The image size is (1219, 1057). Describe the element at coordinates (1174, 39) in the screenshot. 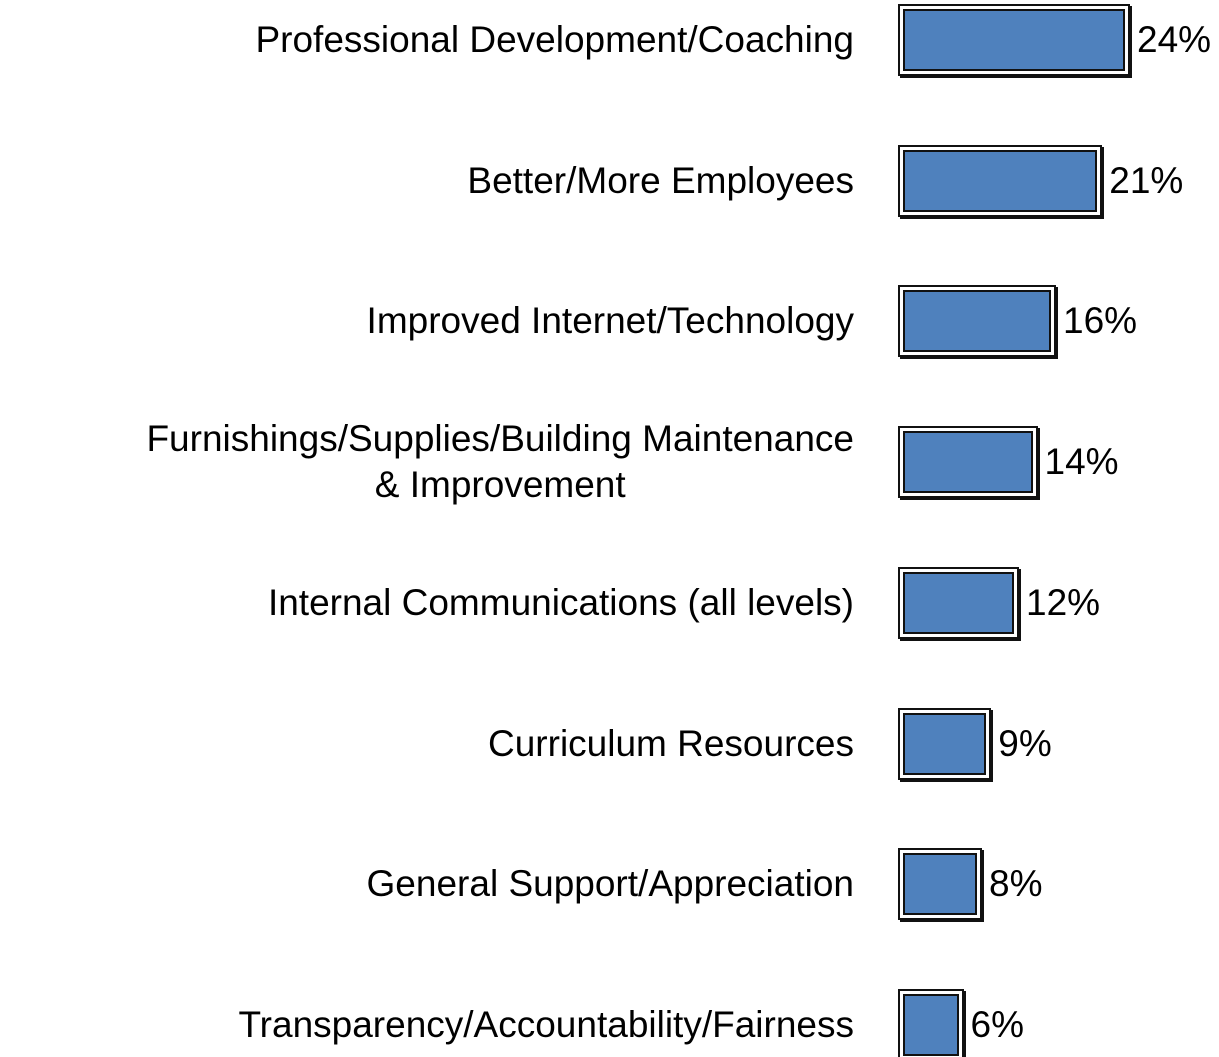

I see `value-label: 24%` at that location.